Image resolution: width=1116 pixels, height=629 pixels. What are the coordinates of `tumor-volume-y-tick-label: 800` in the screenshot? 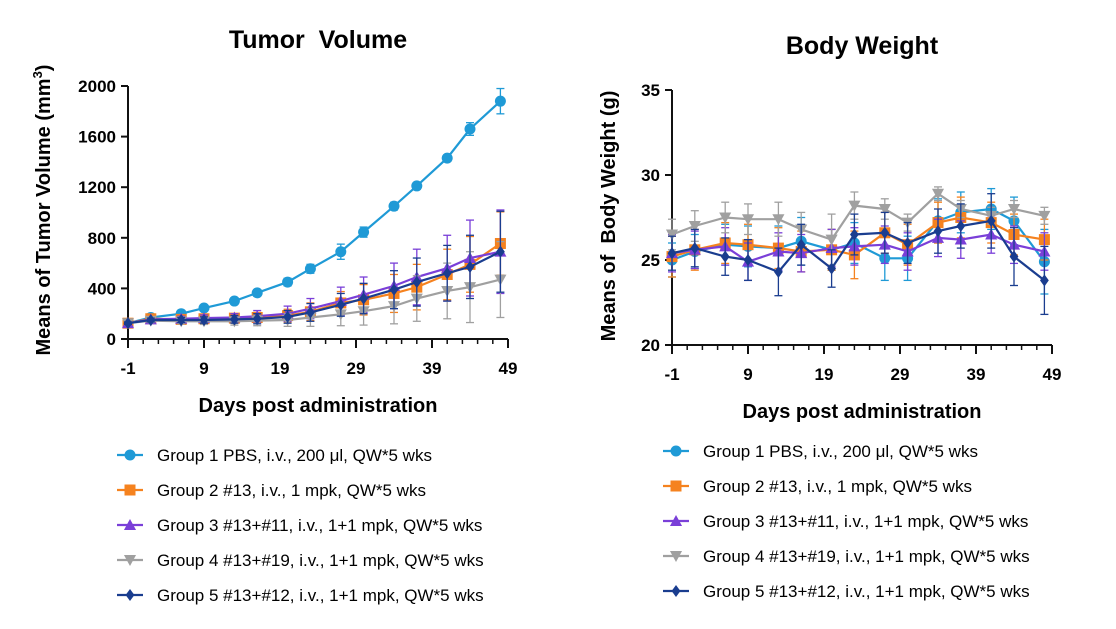 It's located at (102, 238).